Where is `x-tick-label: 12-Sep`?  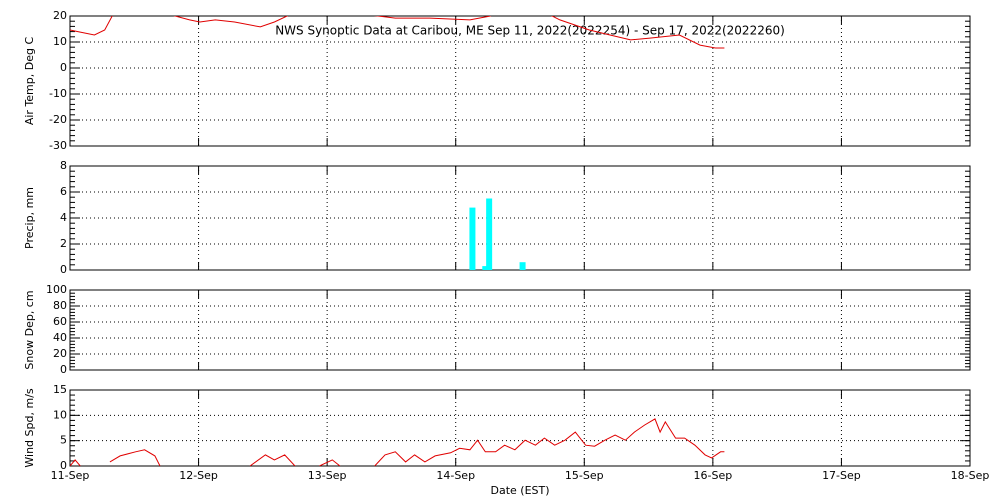
x-tick-label: 12-Sep is located at coordinates (198, 475).